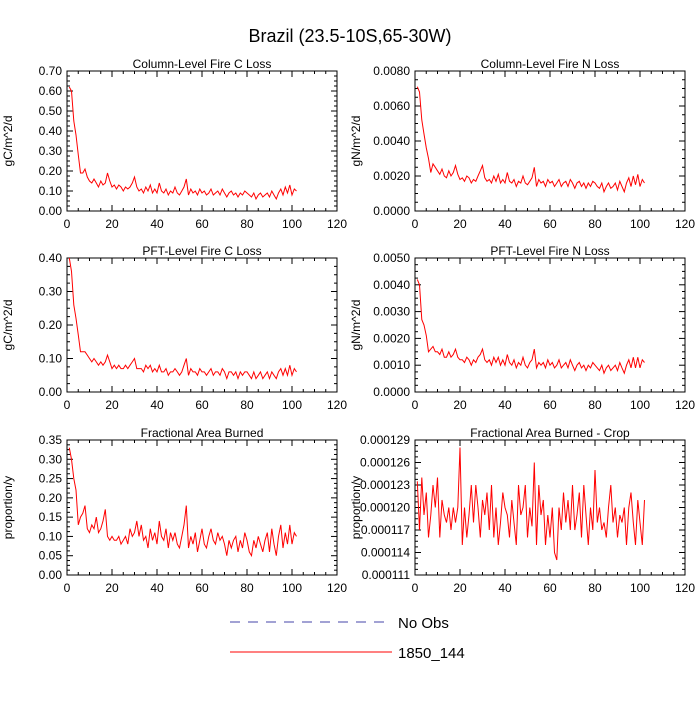  I want to click on panel-1-ytick-label: 0.40, so click(51, 131).